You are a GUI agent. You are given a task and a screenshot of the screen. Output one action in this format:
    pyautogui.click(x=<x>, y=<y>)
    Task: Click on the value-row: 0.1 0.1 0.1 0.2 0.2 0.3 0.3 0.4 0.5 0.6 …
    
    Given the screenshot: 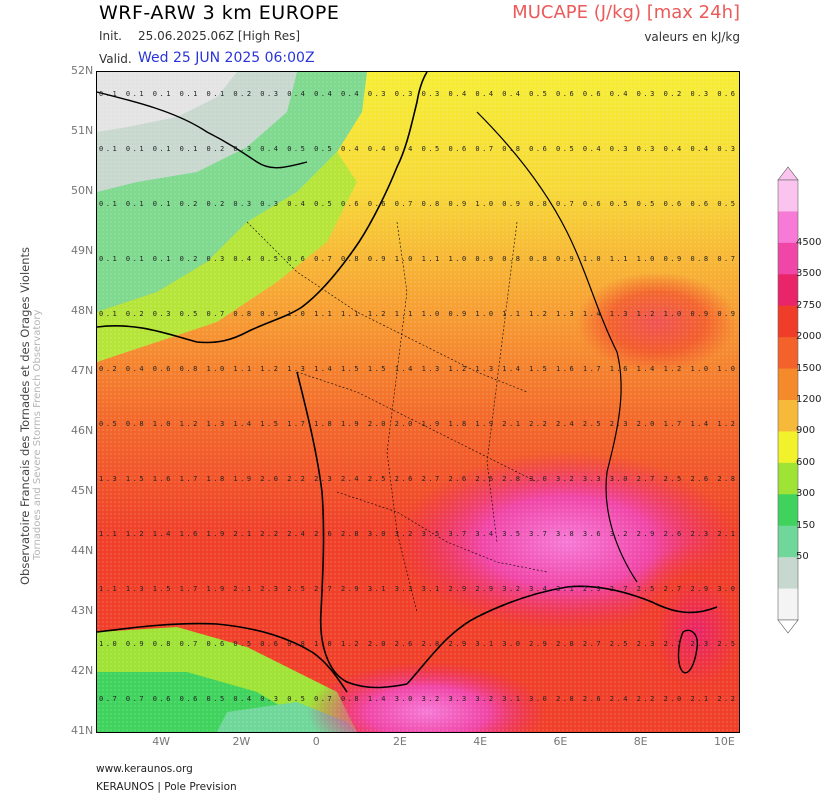 What is the action you would take?
    pyautogui.click(x=417, y=204)
    